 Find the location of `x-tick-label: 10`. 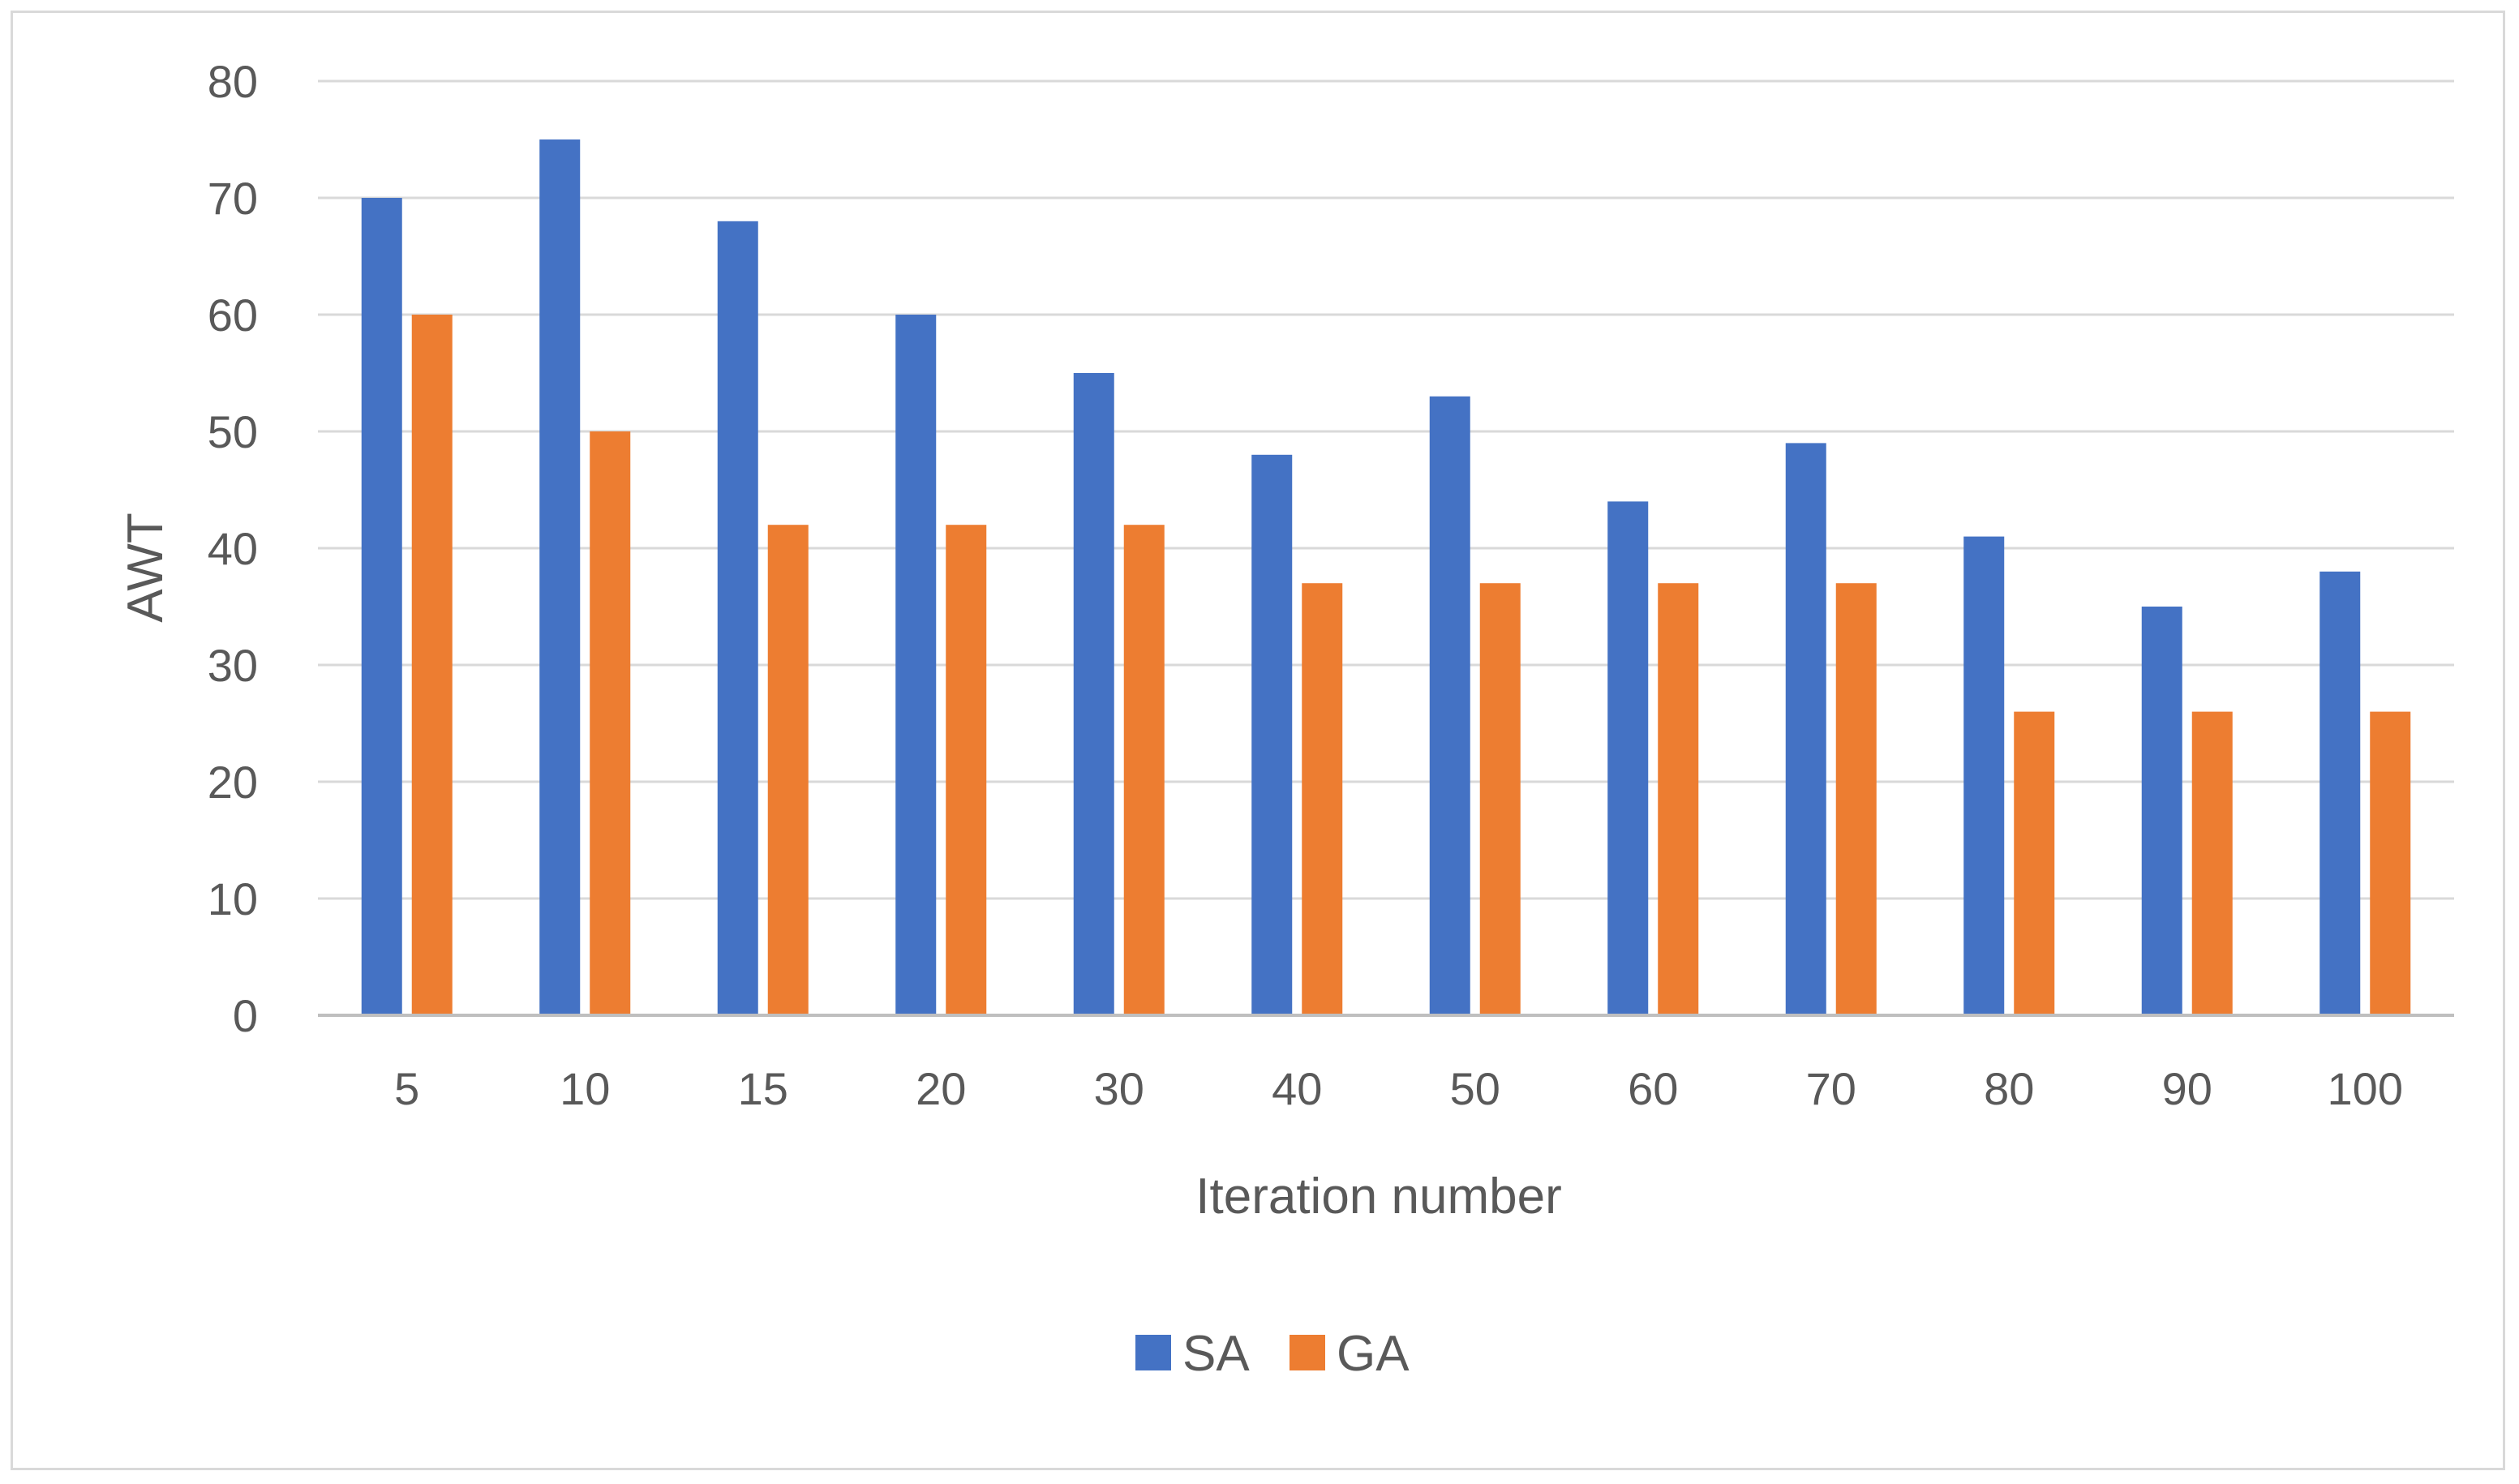

x-tick-label: 10 is located at coordinates (585, 1088).